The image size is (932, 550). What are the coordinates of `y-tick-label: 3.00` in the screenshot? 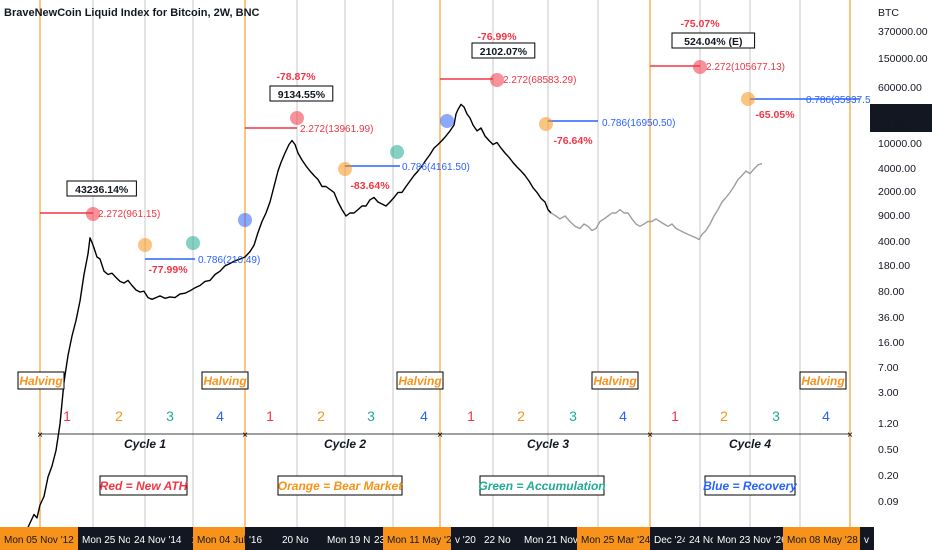 It's located at (888, 393).